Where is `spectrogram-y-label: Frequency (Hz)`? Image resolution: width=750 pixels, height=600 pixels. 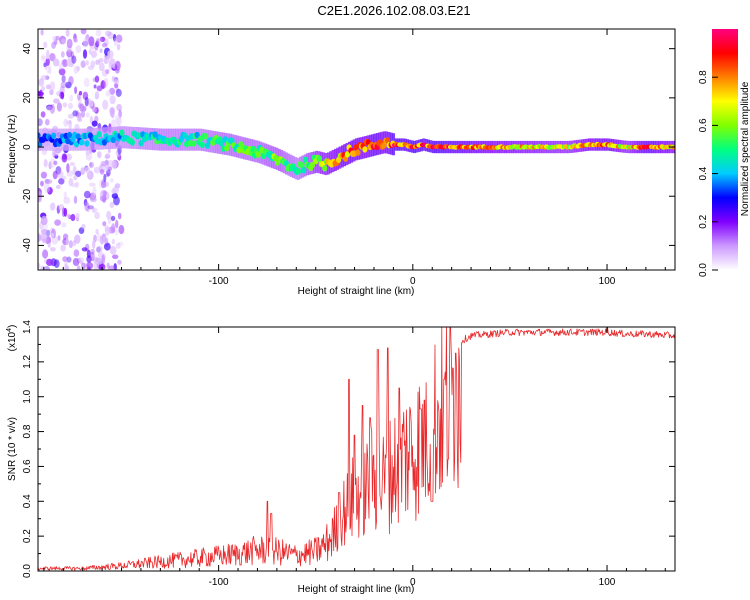
spectrogram-y-label: Frequency (Hz) is located at coordinates (12, 149).